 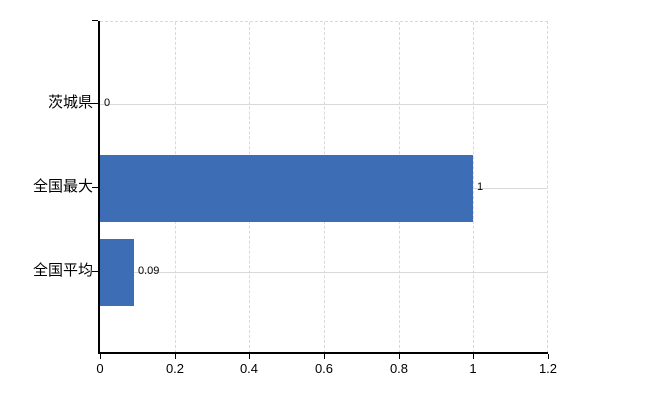 I want to click on x-tick-label: 0.2, so click(x=175, y=368).